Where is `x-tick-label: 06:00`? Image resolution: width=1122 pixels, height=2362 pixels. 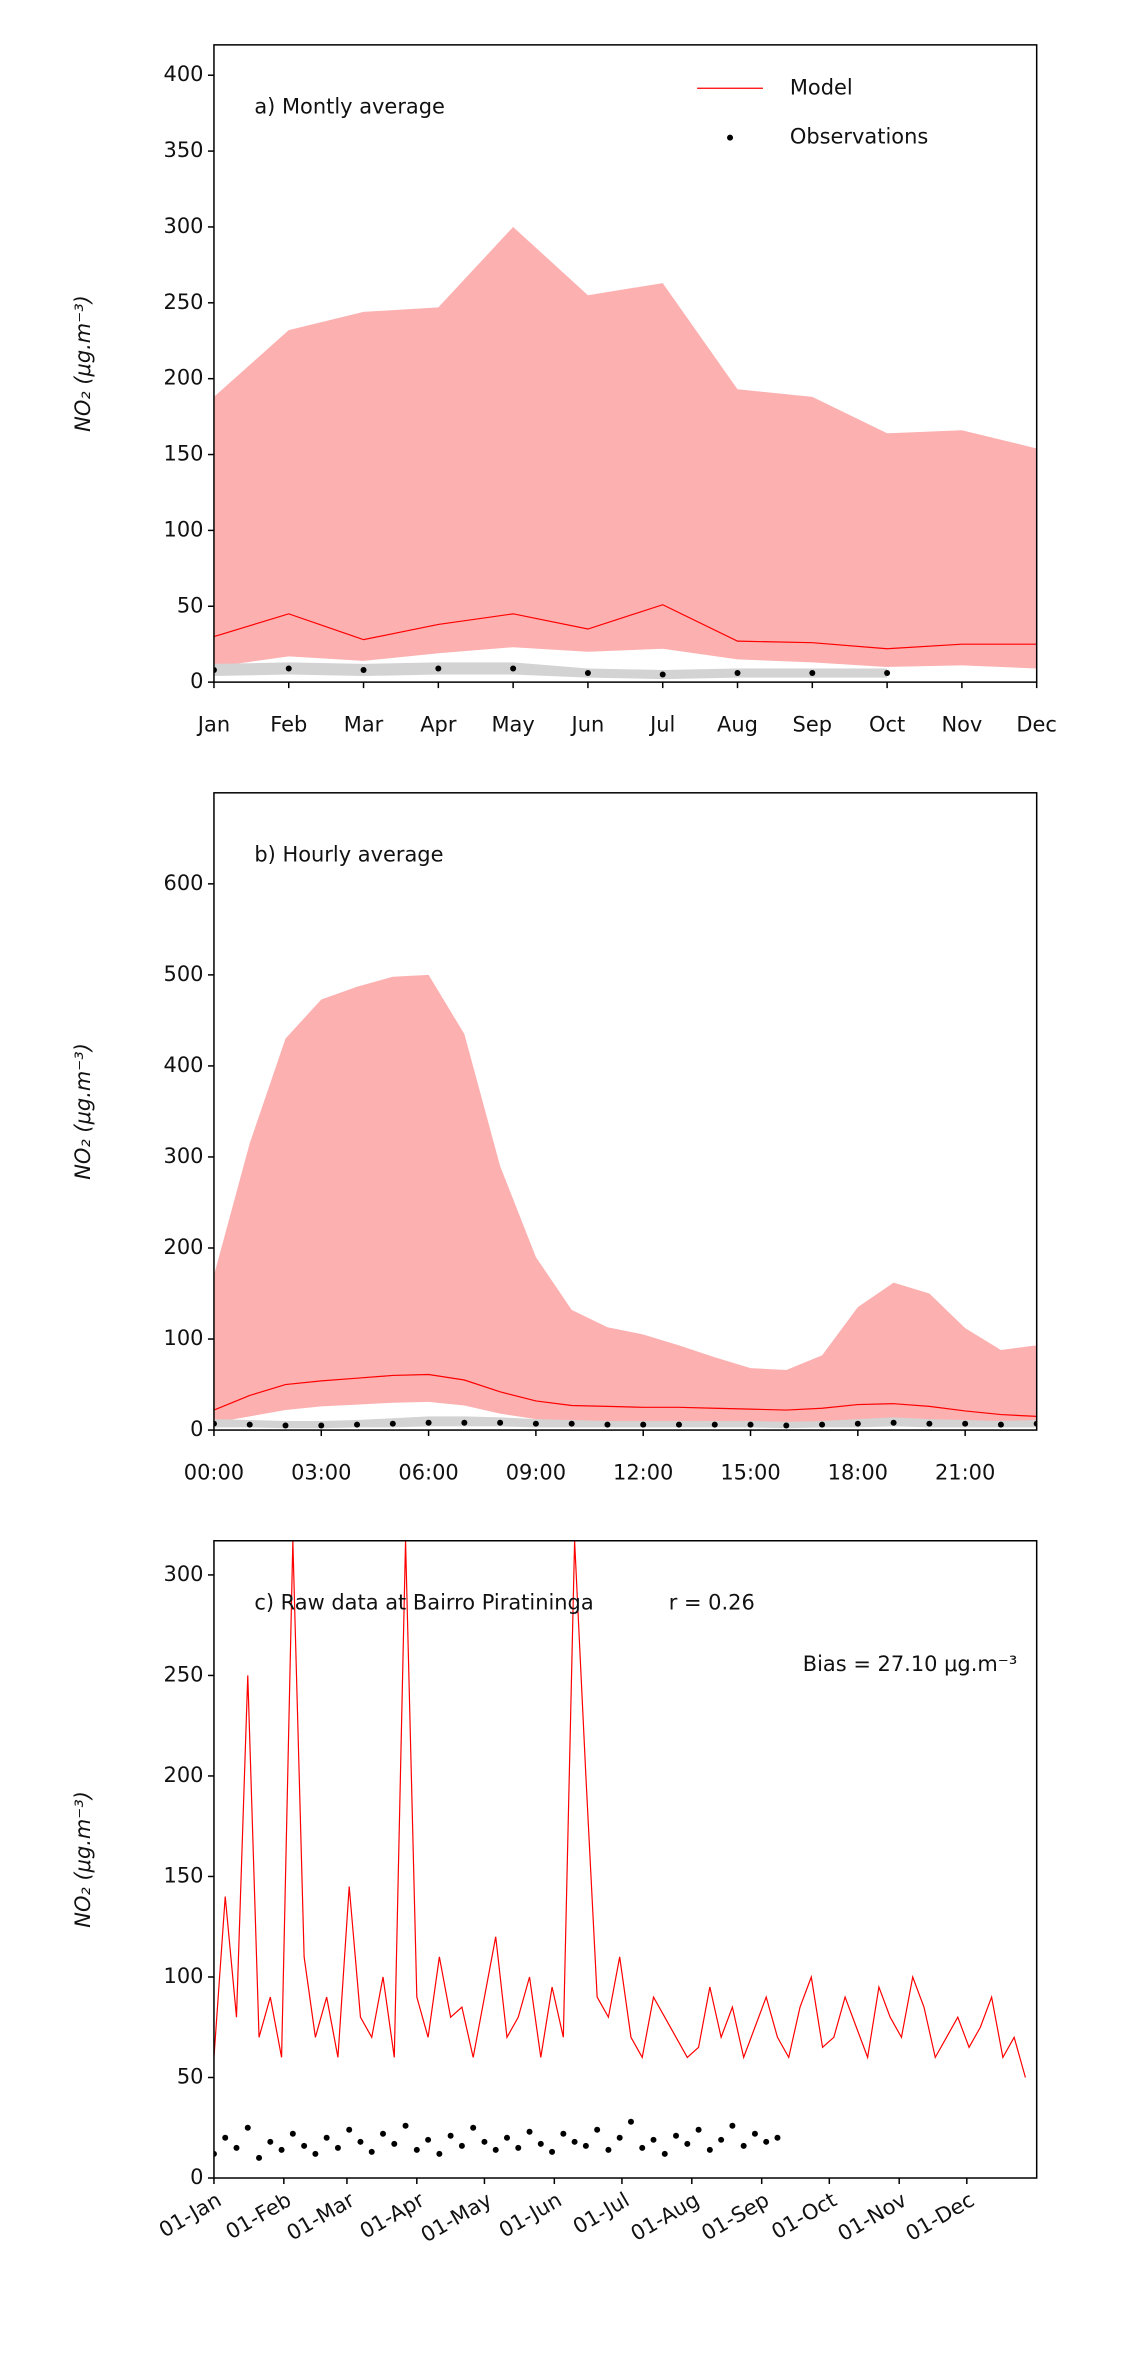 x-tick-label: 06:00 is located at coordinates (428, 1472).